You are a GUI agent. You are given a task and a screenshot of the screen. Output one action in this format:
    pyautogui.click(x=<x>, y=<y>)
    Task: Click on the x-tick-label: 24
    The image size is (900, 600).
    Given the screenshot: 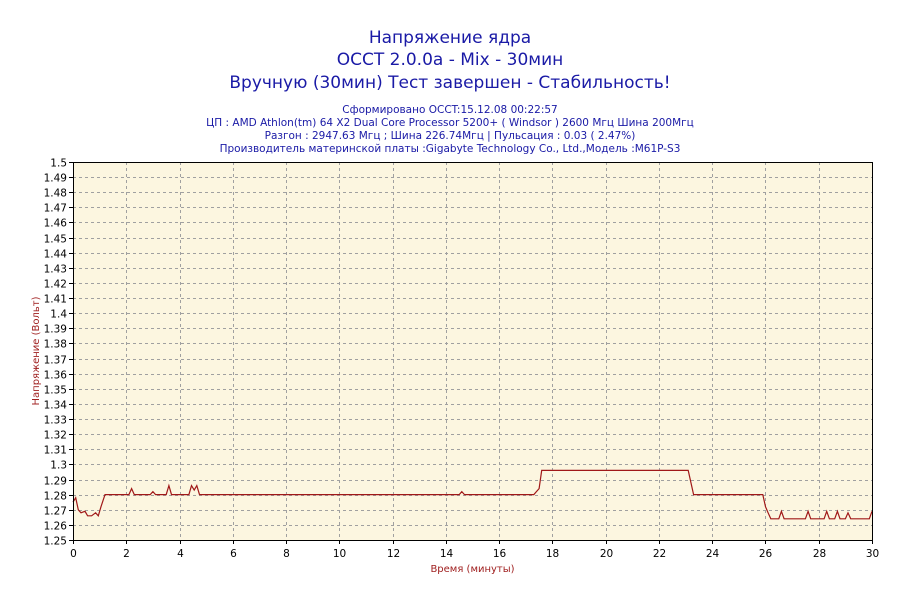 What is the action you would take?
    pyautogui.click(x=713, y=554)
    